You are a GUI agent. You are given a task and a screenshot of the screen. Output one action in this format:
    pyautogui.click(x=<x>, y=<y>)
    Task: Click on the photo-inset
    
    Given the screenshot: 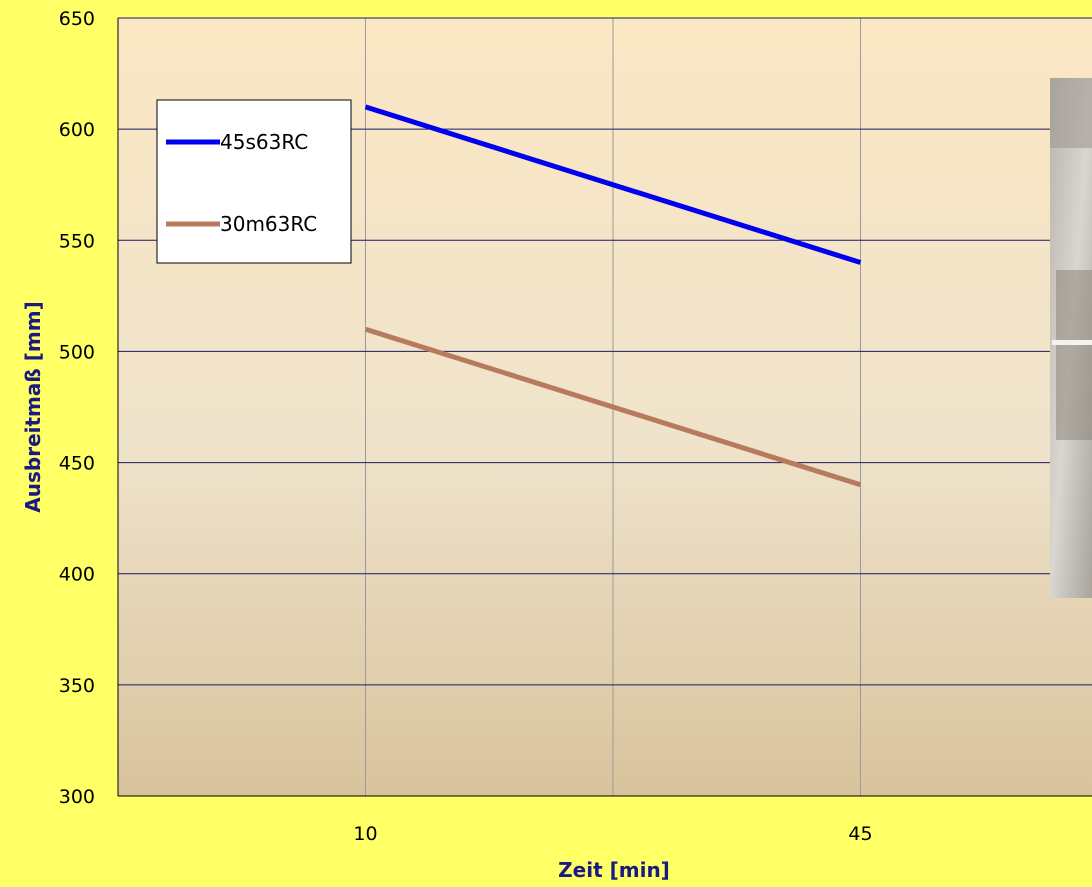 What is the action you would take?
    pyautogui.click(x=1071, y=338)
    